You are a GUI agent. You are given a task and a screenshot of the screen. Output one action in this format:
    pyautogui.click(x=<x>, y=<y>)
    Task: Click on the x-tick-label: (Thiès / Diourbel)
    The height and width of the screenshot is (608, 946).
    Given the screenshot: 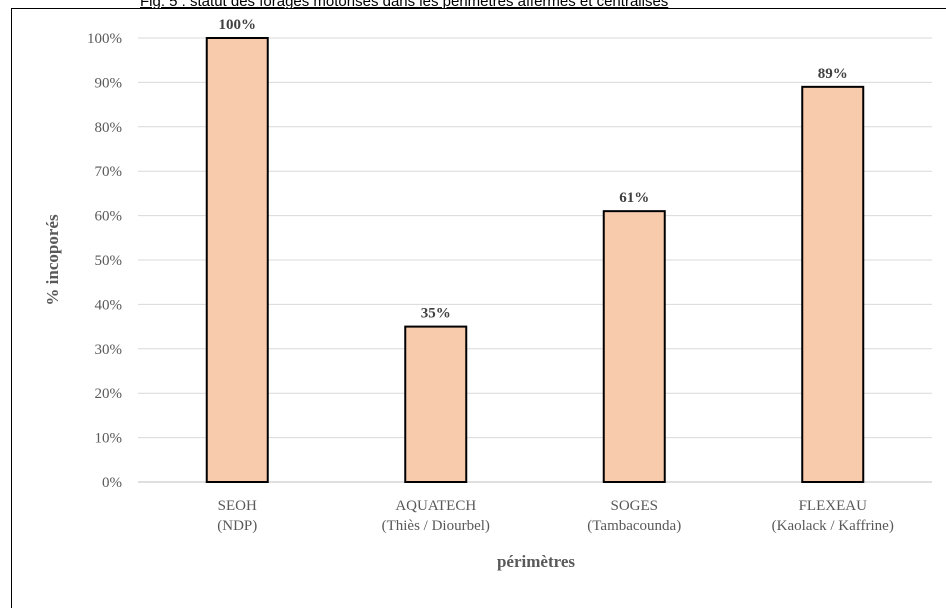 What is the action you would take?
    pyautogui.click(x=436, y=526)
    